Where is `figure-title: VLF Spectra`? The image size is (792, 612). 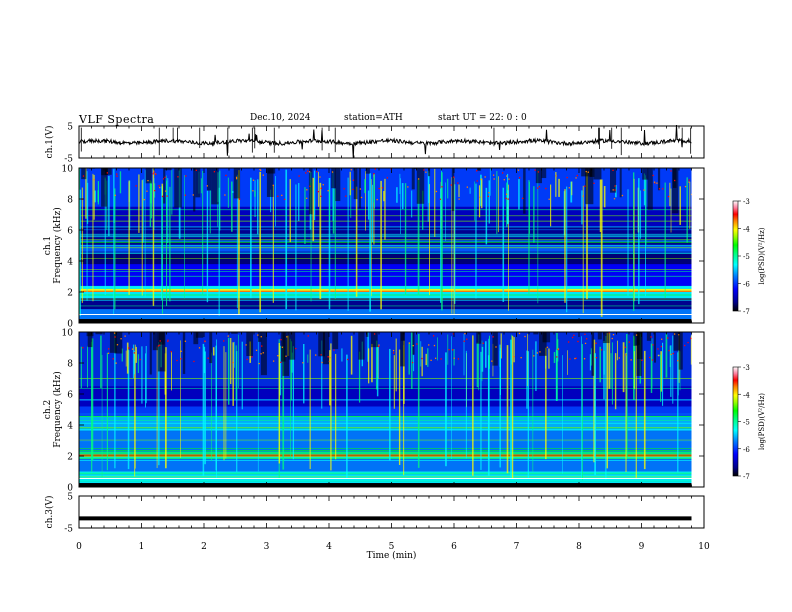 figure-title: VLF Spectra is located at coordinates (117, 119).